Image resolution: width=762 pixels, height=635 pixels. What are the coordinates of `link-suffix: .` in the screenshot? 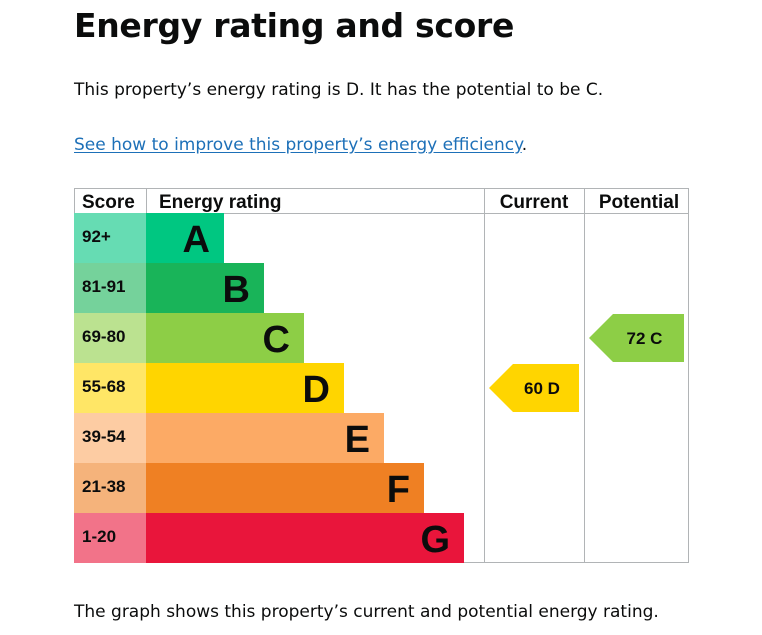 It's located at (524, 145).